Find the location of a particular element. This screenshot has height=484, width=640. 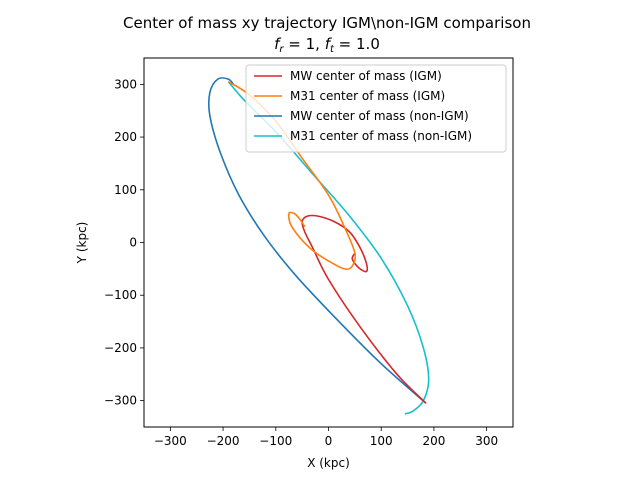

x-axis-label: X (kpc) is located at coordinates (328, 463).